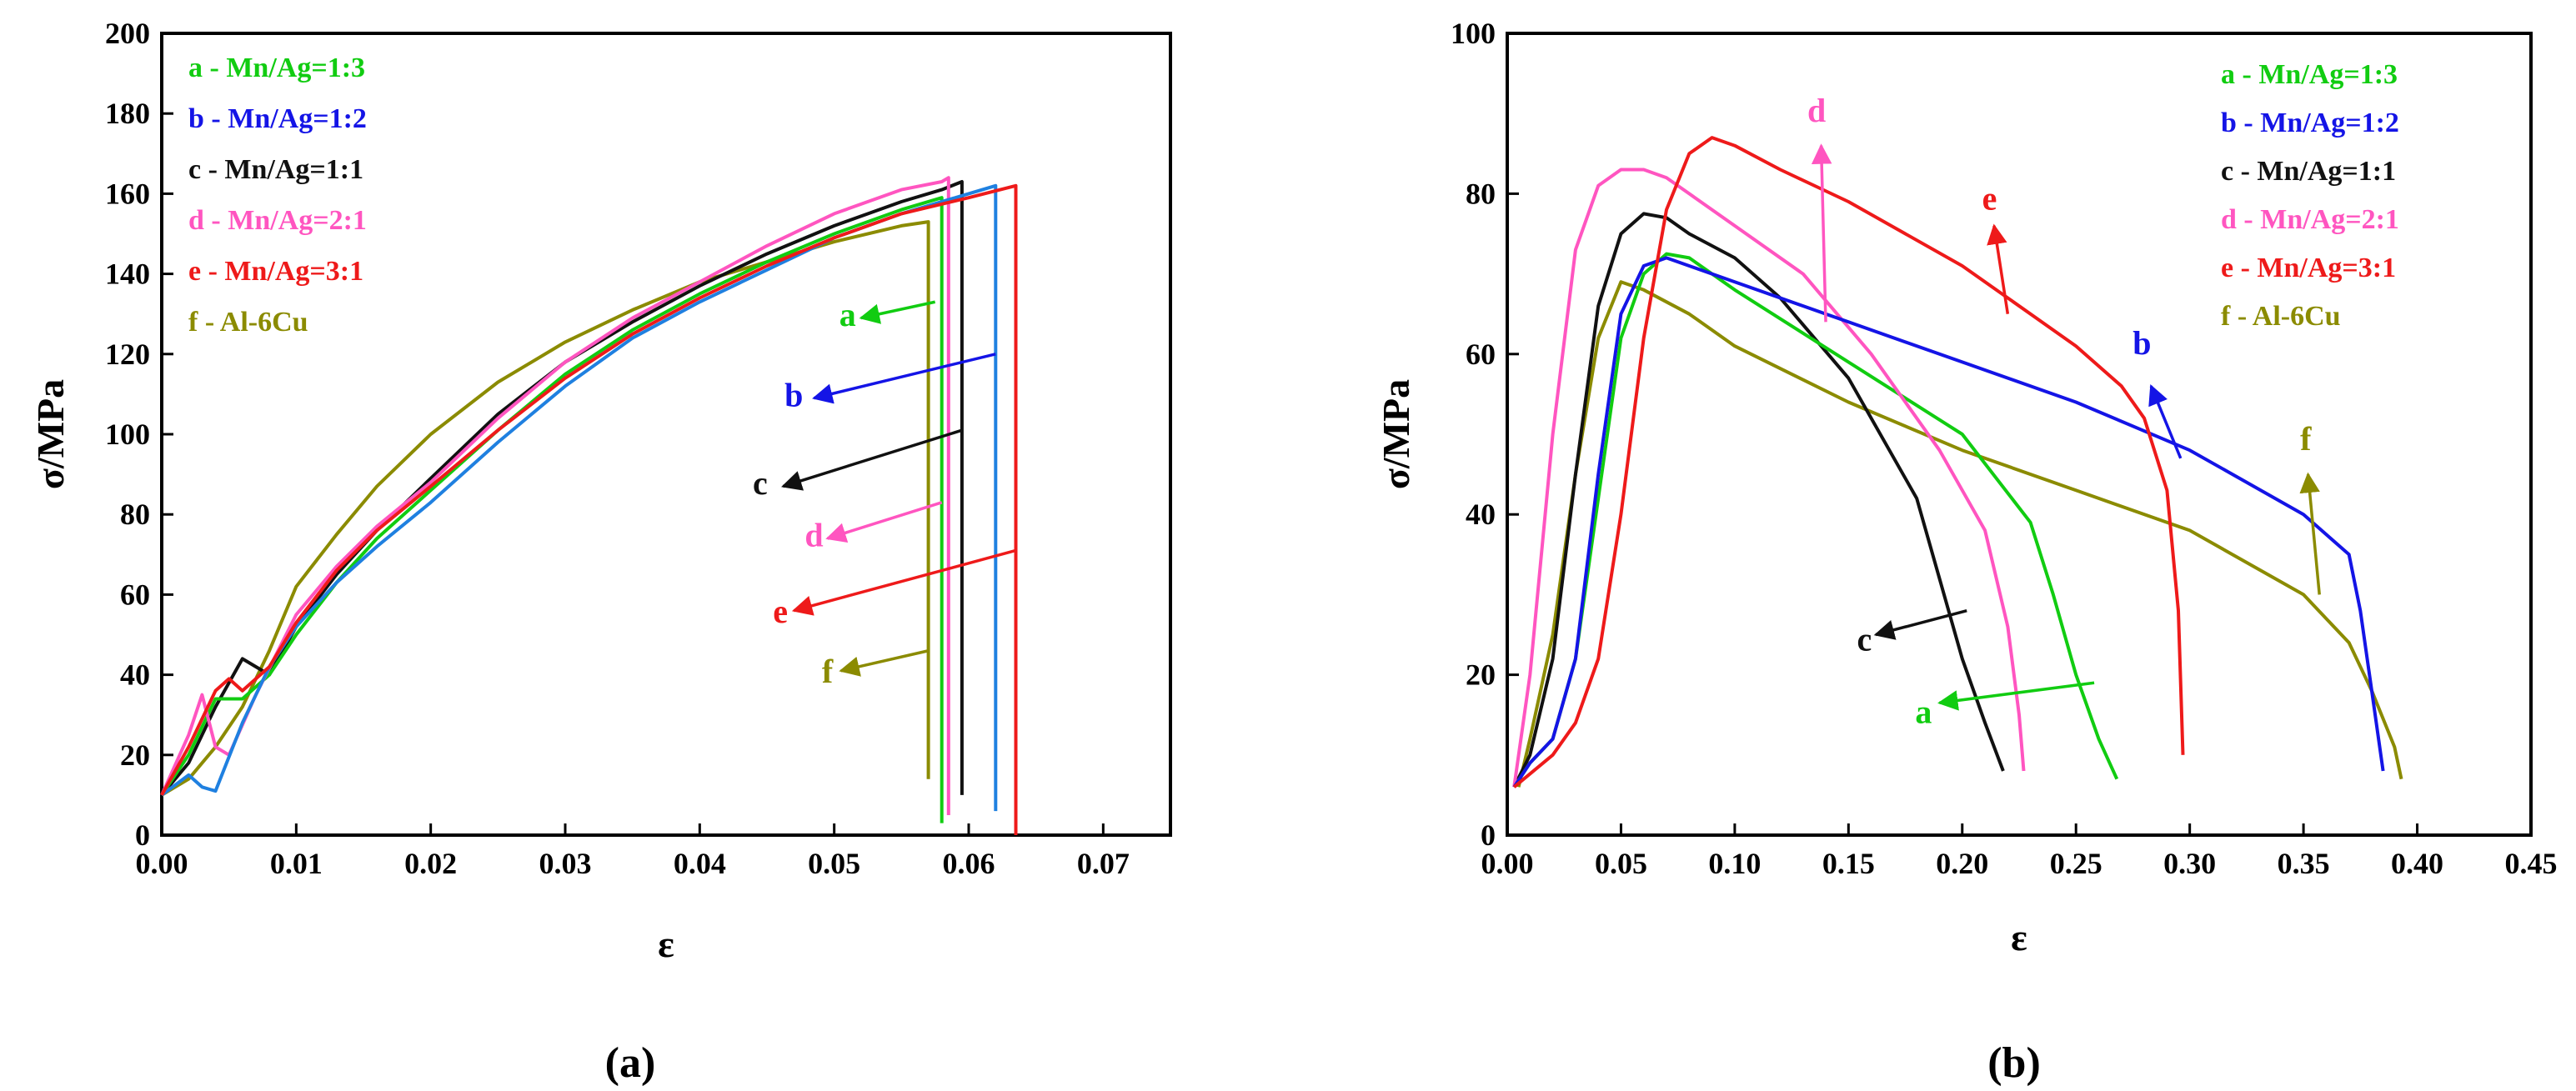  I want to click on annotations-a: a b cd ef, so click(884, 493).